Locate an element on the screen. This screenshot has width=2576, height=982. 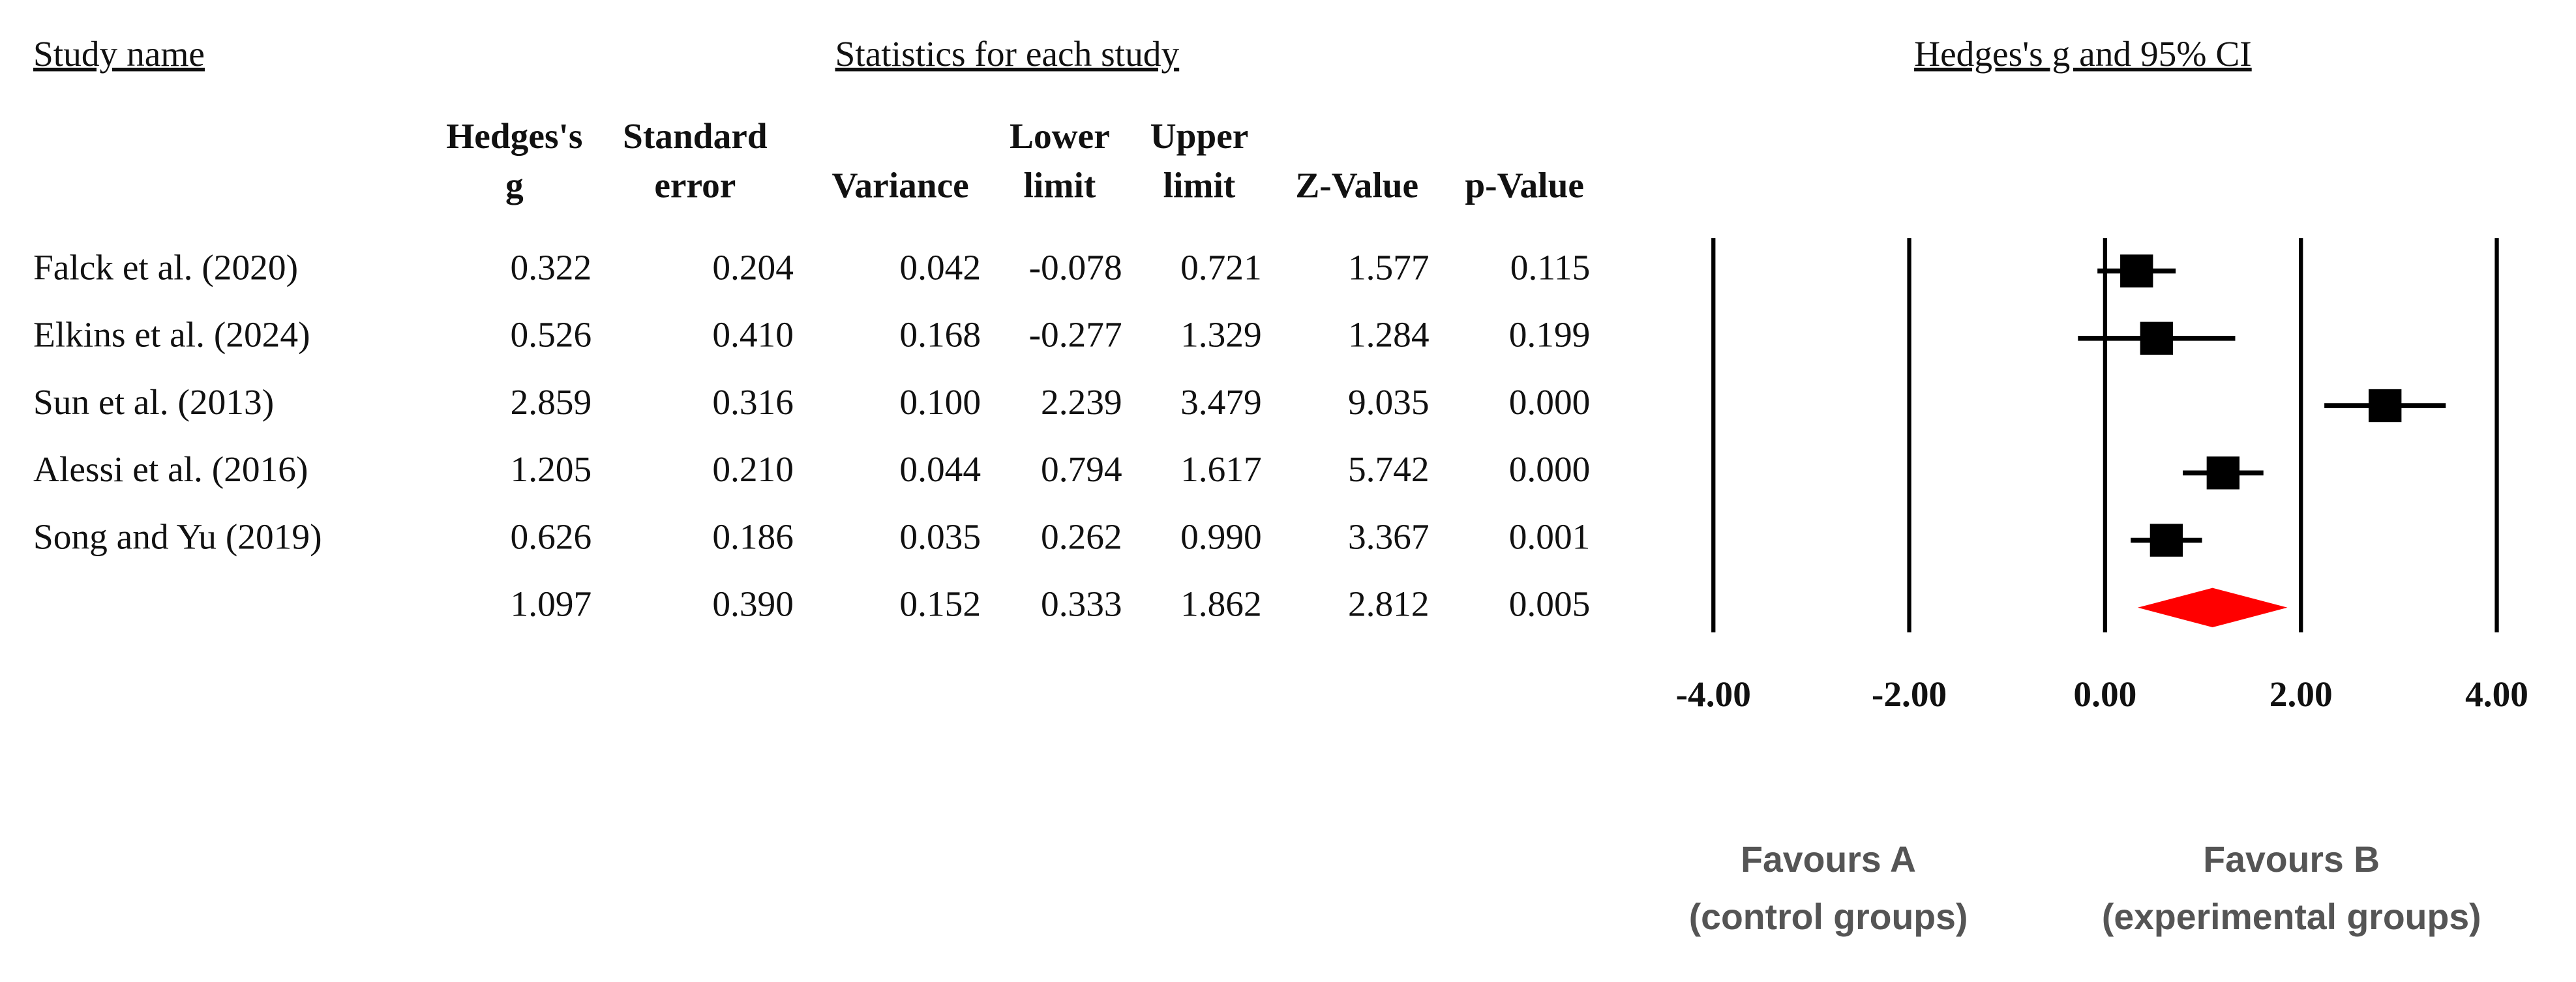
x-tick-label: 4.00 is located at coordinates (2496, 694).